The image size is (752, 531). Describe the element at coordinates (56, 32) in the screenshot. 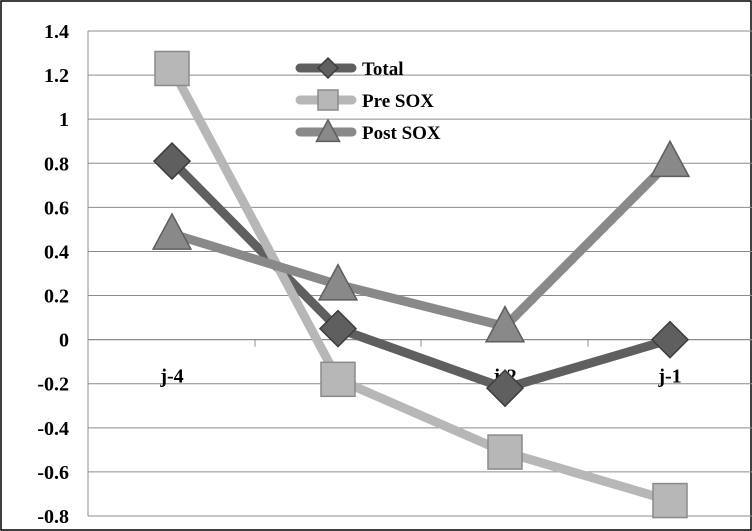

I see `y-tick-label: 1.4` at that location.